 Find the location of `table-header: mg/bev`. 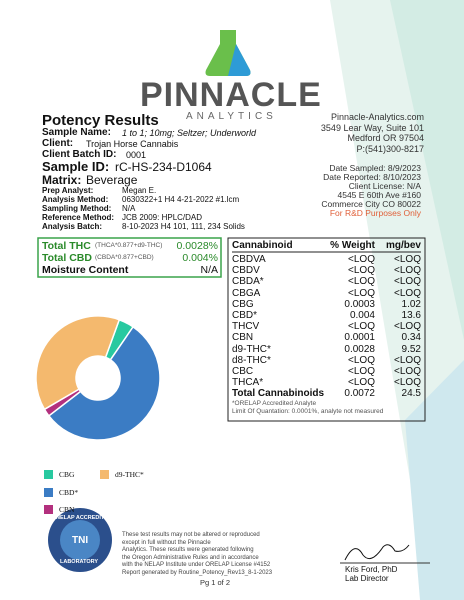

table-header: mg/bev is located at coordinates (403, 245).